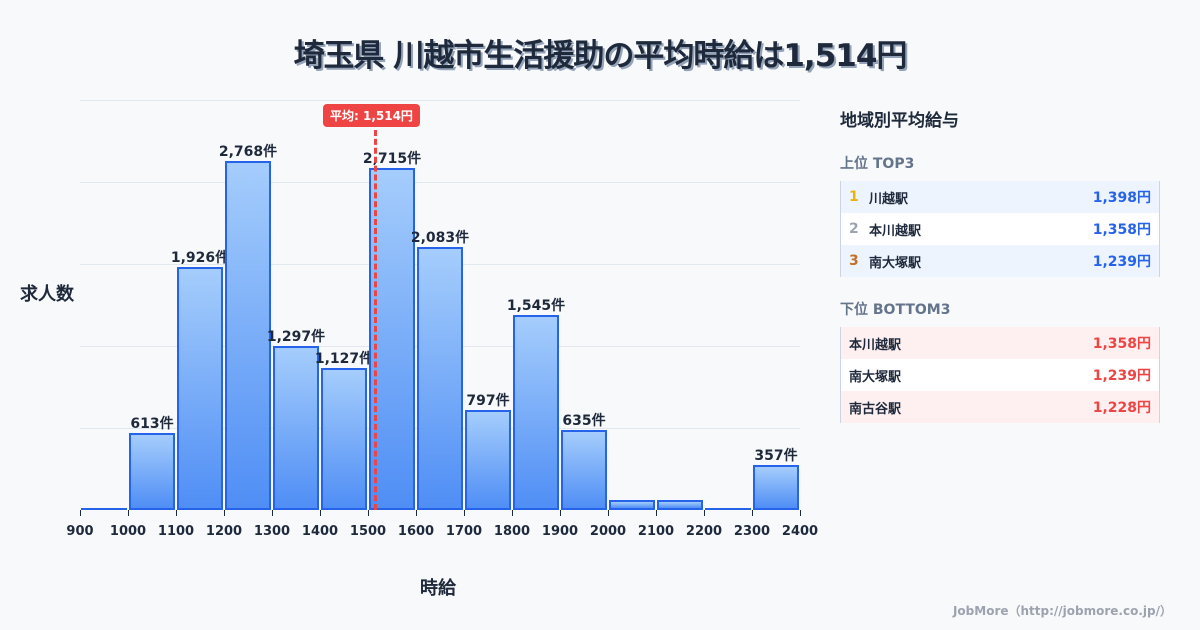 The height and width of the screenshot is (630, 1200). What do you see at coordinates (854, 261) in the screenshot?
I see `rank: 3` at bounding box center [854, 261].